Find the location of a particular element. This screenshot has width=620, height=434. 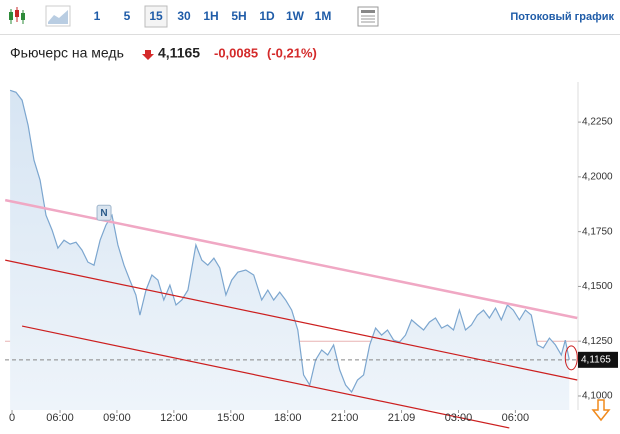

price-change: -0,0085 is located at coordinates (236, 52).